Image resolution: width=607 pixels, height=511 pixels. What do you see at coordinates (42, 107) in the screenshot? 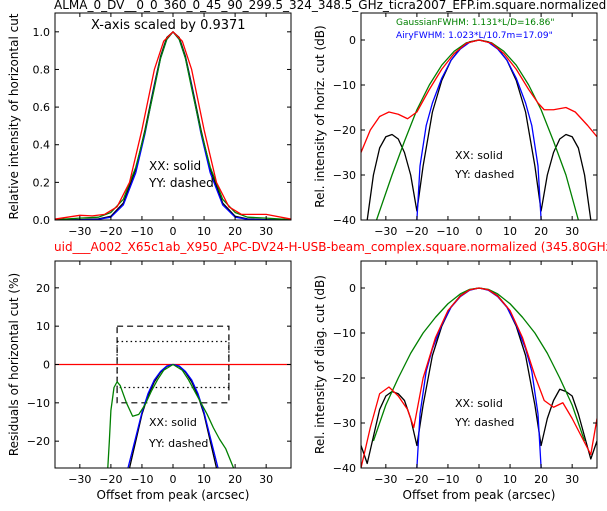
I see `y-tick-label: 0.6` at bounding box center [42, 107].